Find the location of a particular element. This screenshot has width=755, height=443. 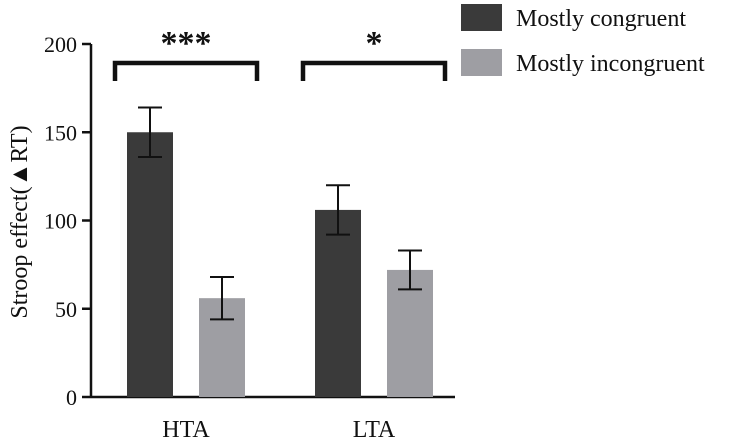

significance-bracket-hta is located at coordinates (186, 70).